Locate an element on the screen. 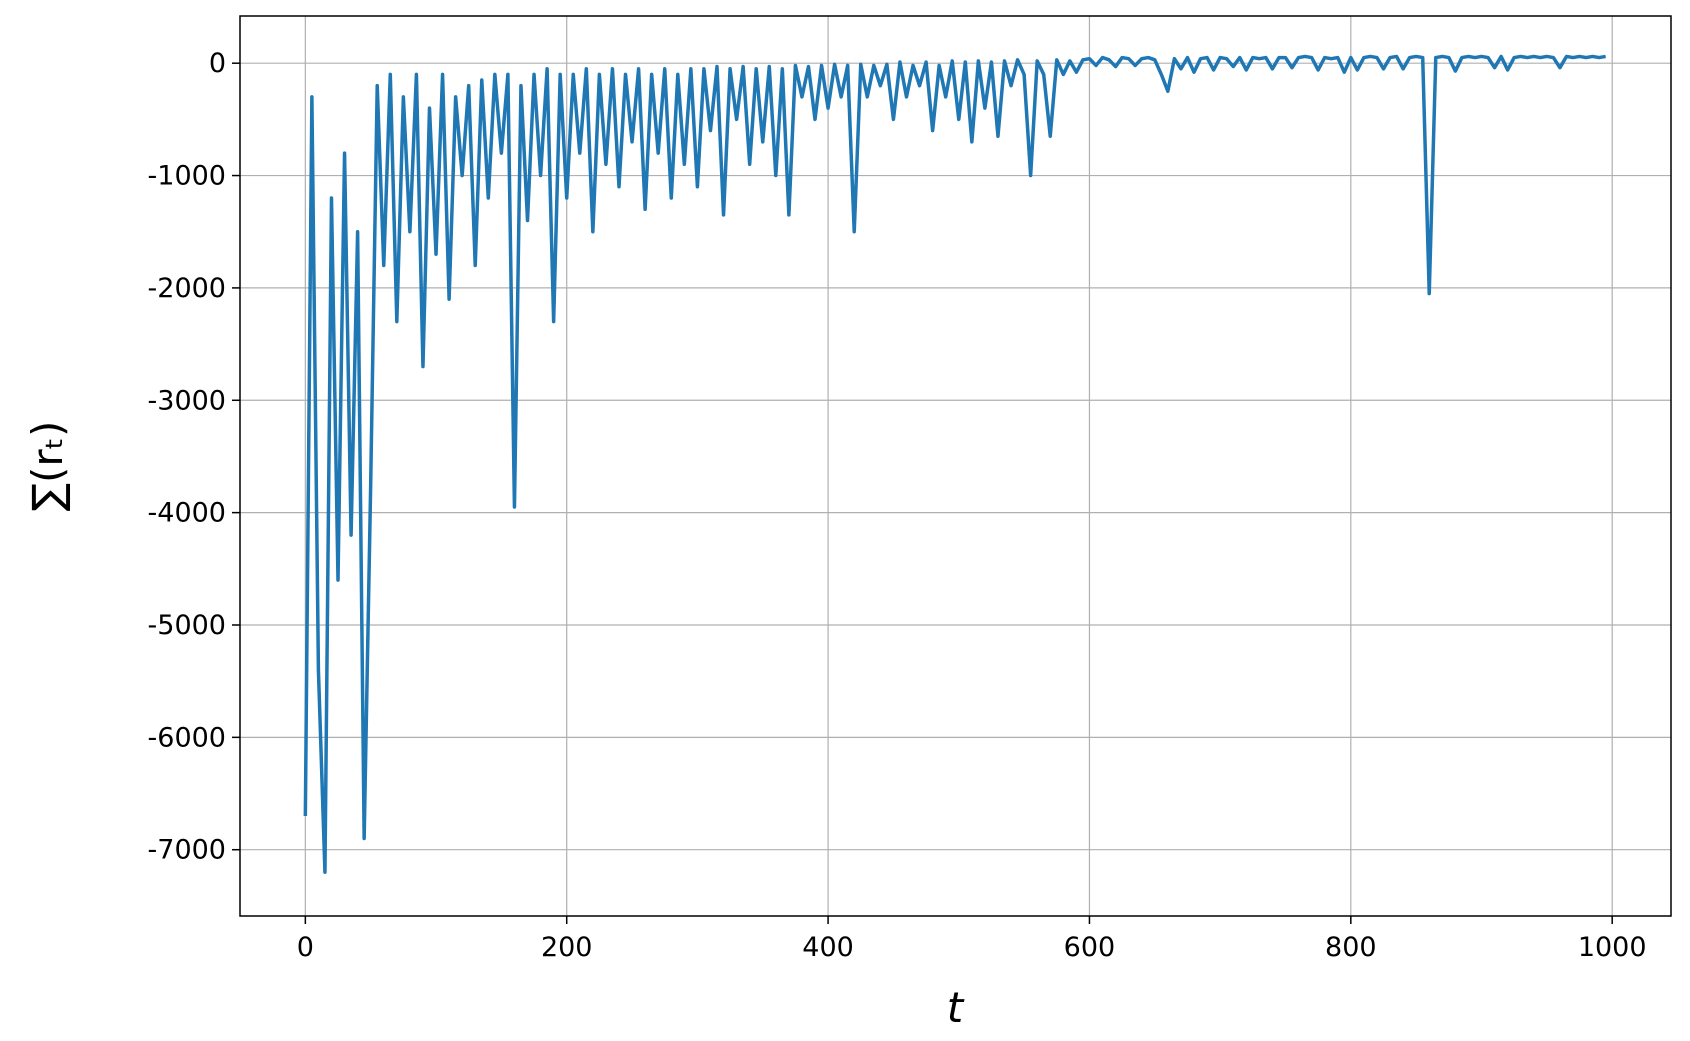 Image resolution: width=1690 pixels, height=1041 pixels. y-tick-label: -4000 is located at coordinates (187, 513).